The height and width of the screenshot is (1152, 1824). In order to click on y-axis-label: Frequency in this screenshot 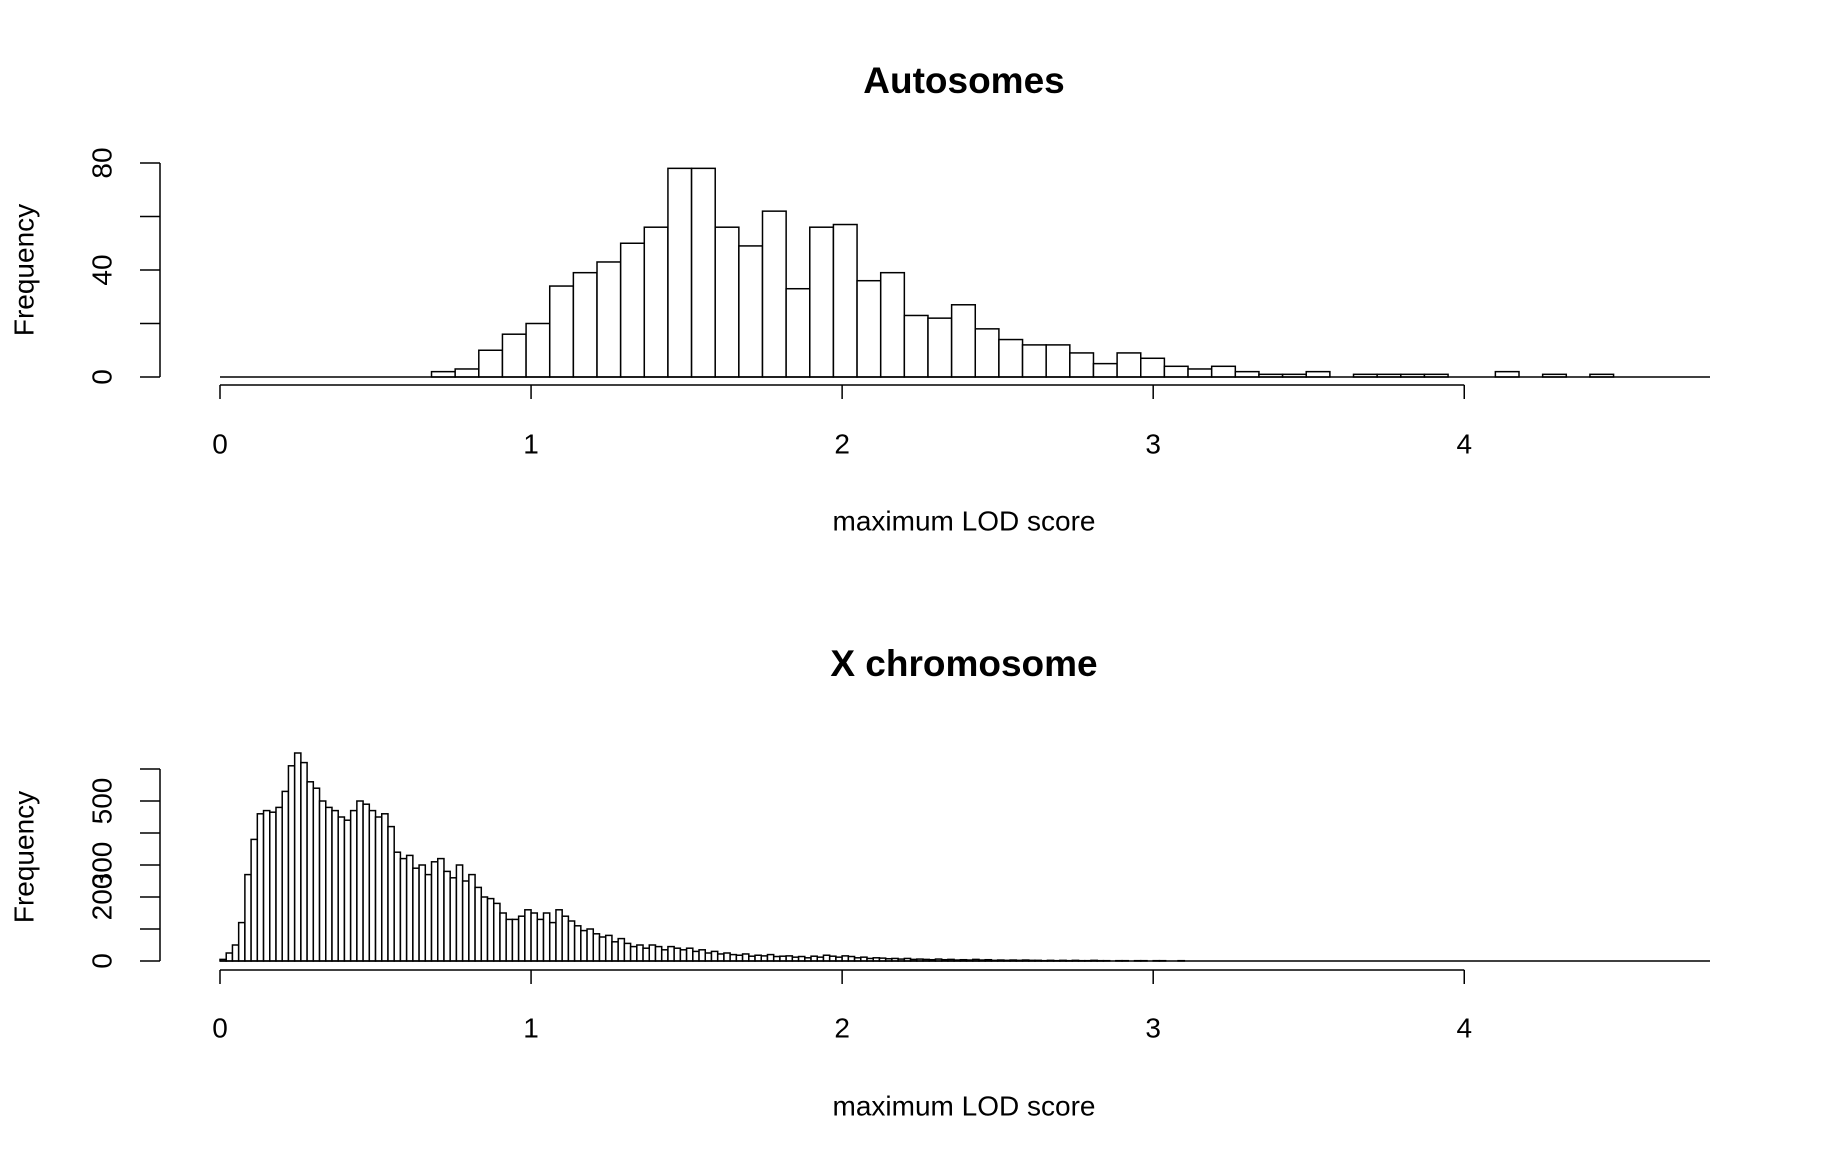, I will do `click(23, 857)`.